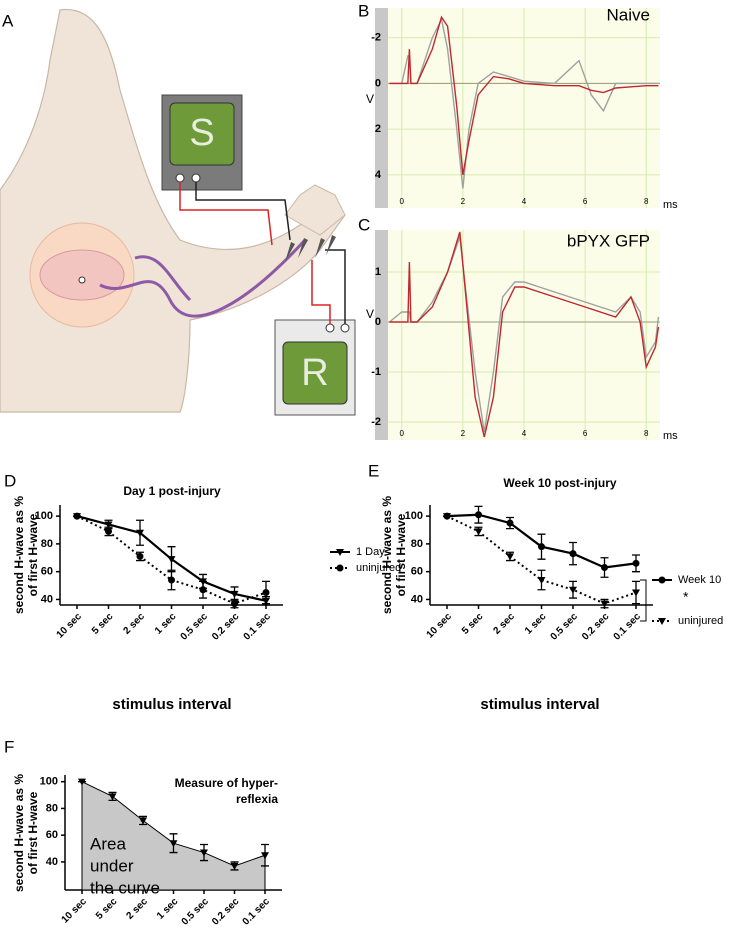  What do you see at coordinates (202, 134) in the screenshot?
I see `stimulator-screen` at bounding box center [202, 134].